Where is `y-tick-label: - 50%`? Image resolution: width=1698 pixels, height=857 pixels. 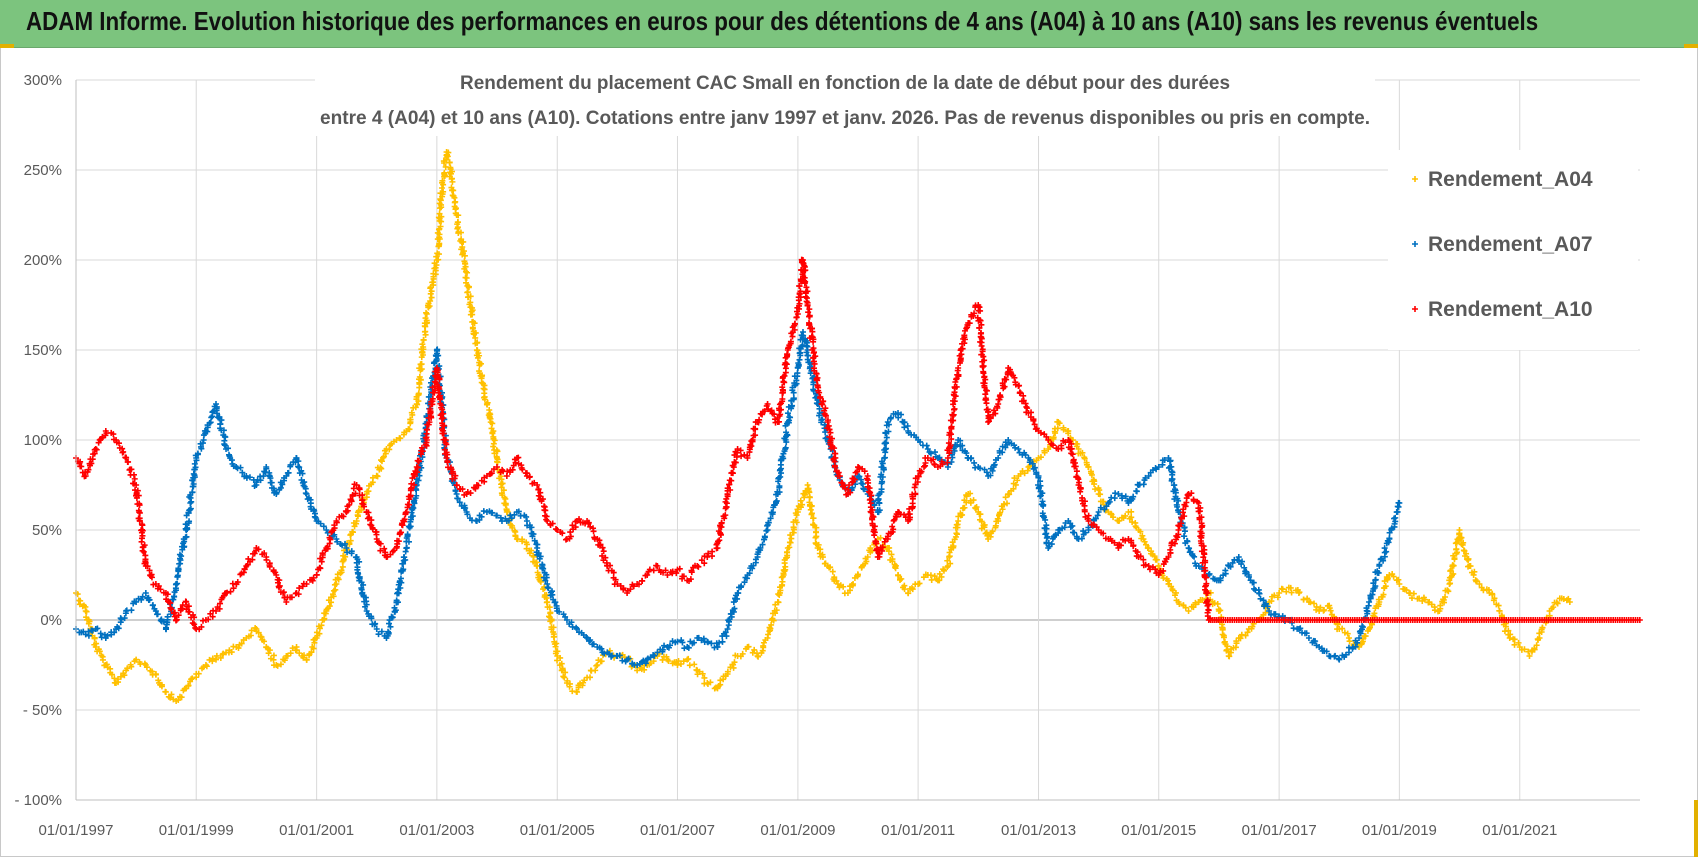 y-tick-label: - 50% is located at coordinates (42, 710).